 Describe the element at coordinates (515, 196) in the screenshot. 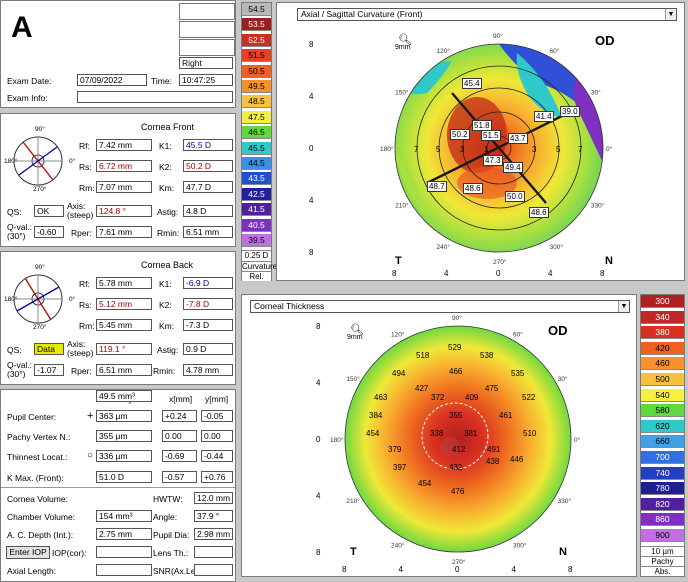

I see `map-value: 50.0` at that location.